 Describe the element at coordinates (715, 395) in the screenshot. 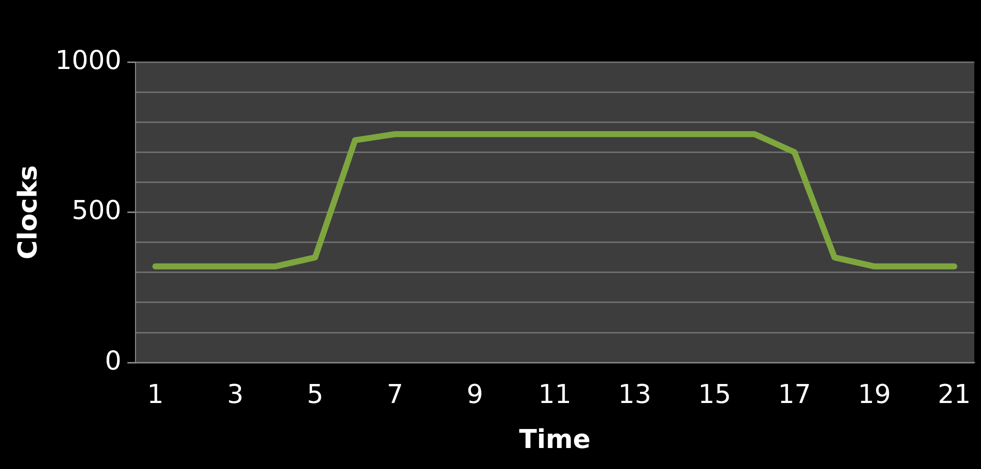

I see `x-tick-label: 15` at that location.